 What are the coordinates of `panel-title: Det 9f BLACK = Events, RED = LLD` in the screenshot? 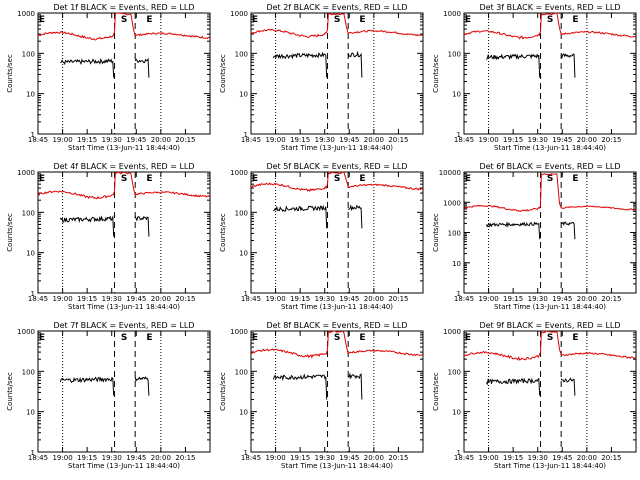 It's located at (549, 325).